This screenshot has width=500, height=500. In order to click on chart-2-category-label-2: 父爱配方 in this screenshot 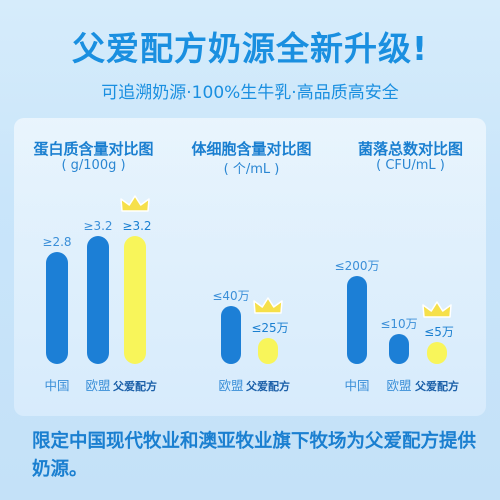, I will do `click(267, 386)`.